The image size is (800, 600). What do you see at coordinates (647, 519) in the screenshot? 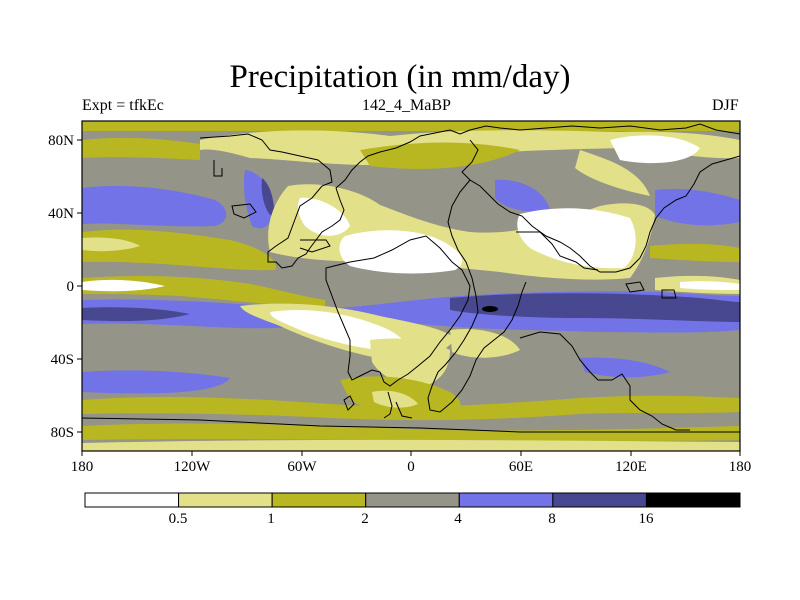
I see `colorbar-level-label: 16` at bounding box center [647, 519].